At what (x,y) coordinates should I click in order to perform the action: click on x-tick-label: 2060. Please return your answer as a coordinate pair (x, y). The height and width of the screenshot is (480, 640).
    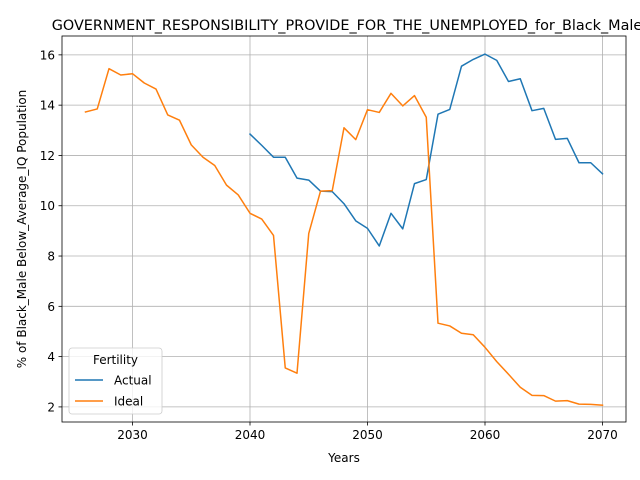
    Looking at the image, I should click on (485, 435).